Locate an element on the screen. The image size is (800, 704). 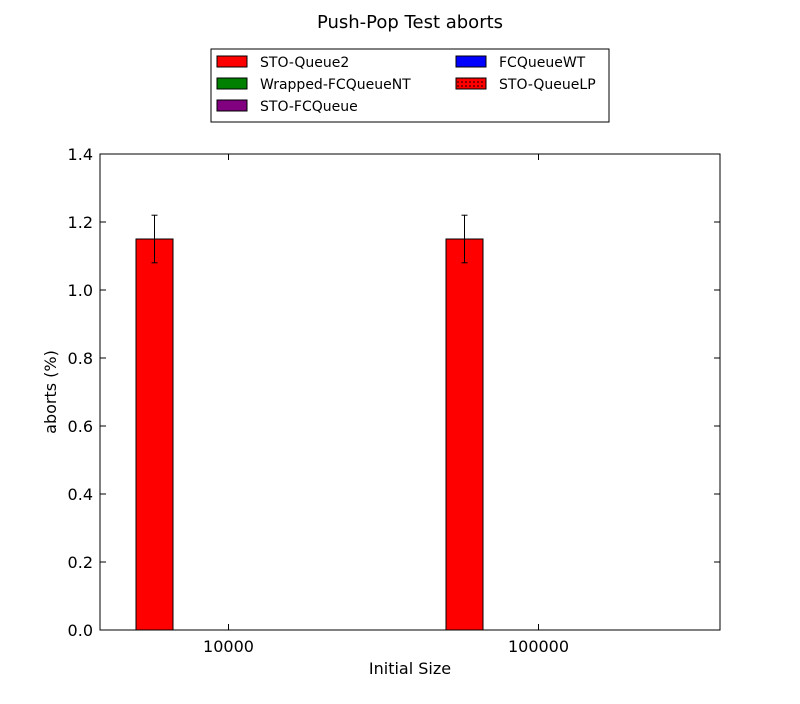
y-axis-label: aborts (%) is located at coordinates (50, 392).